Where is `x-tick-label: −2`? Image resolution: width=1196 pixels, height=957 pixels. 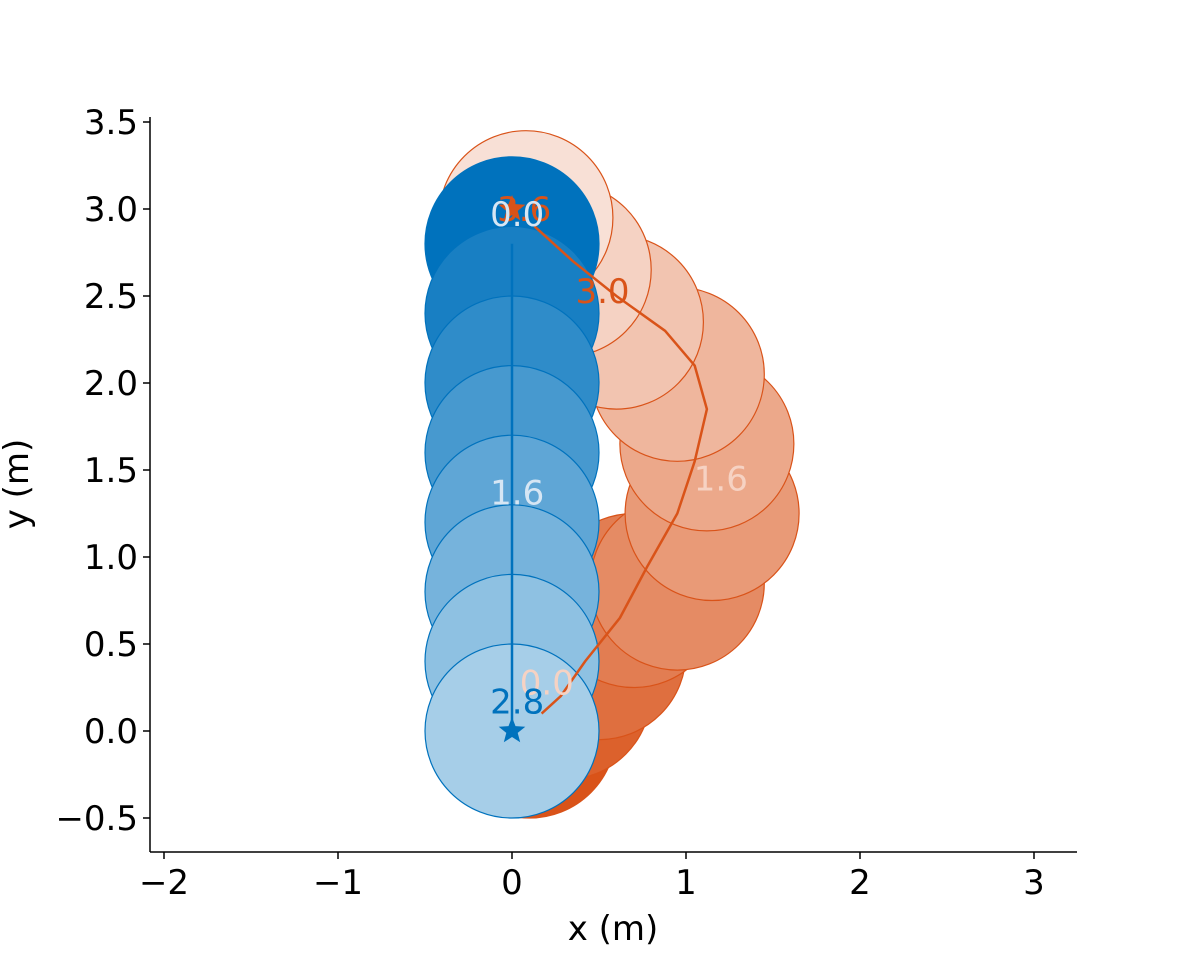
x-tick-label: −2 is located at coordinates (164, 883).